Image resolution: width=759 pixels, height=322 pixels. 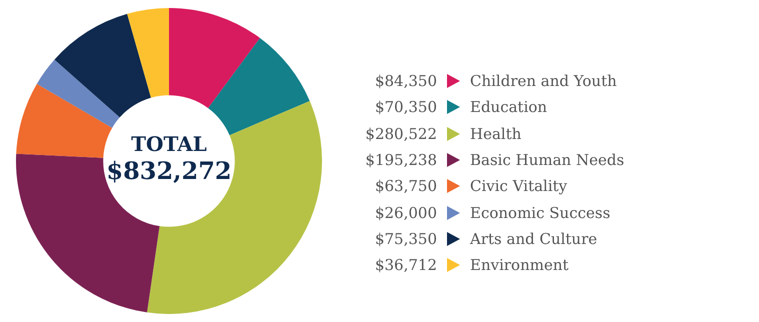 What do you see at coordinates (400, 133) in the screenshot?
I see `data-label: $280,522` at bounding box center [400, 133].